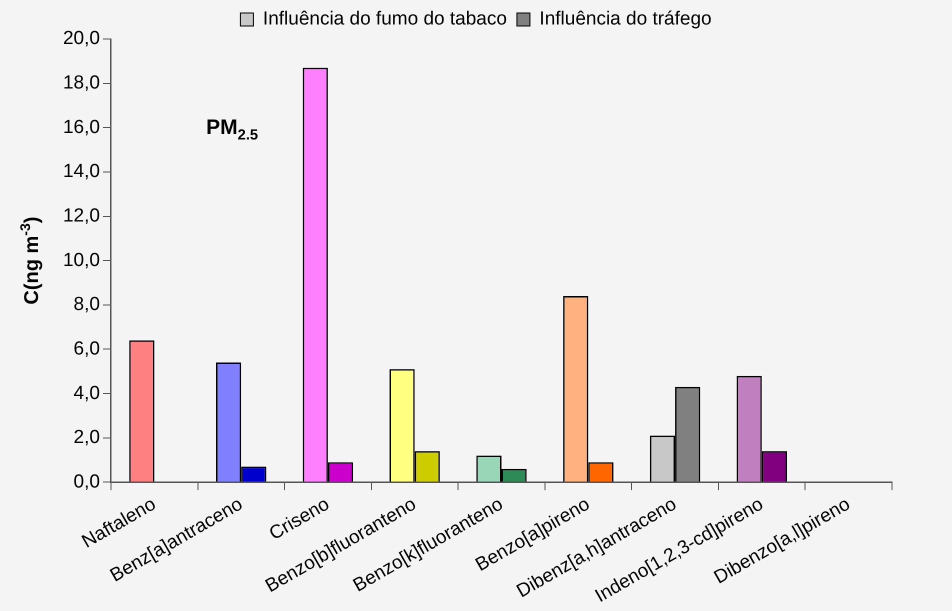  What do you see at coordinates (81, 216) in the screenshot?
I see `y-tick-label: 12,0` at bounding box center [81, 216].